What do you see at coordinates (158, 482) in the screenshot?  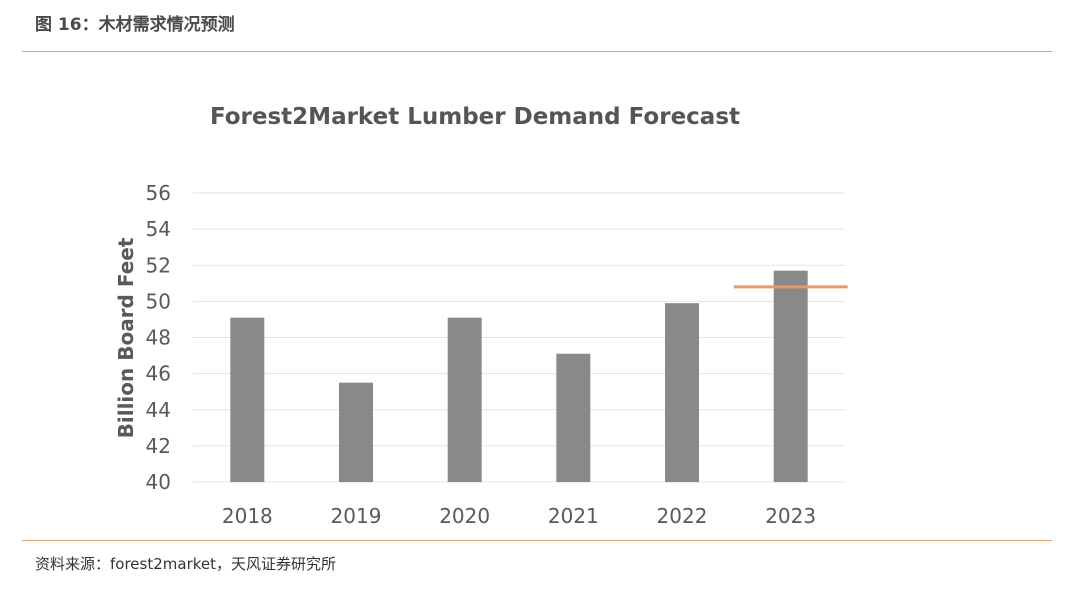 I see `y-tick-label: 40` at bounding box center [158, 482].